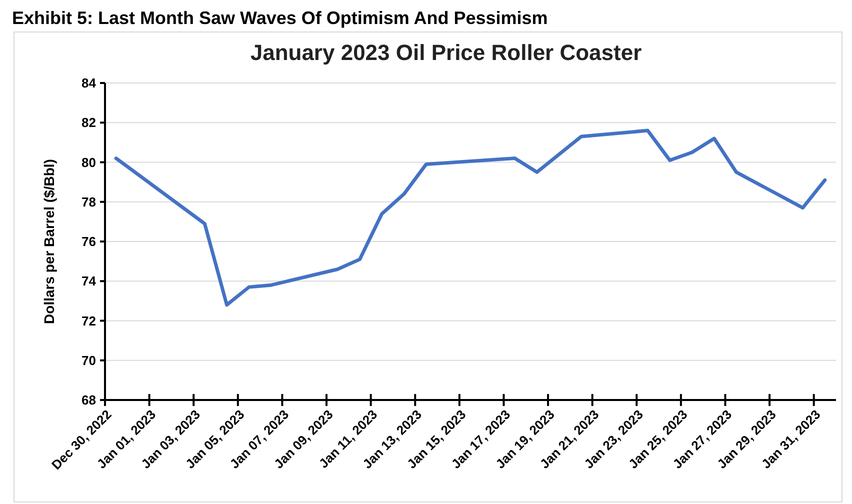 The height and width of the screenshot is (504, 852). What do you see at coordinates (89, 83) in the screenshot?
I see `y-tick-label: 84` at bounding box center [89, 83].